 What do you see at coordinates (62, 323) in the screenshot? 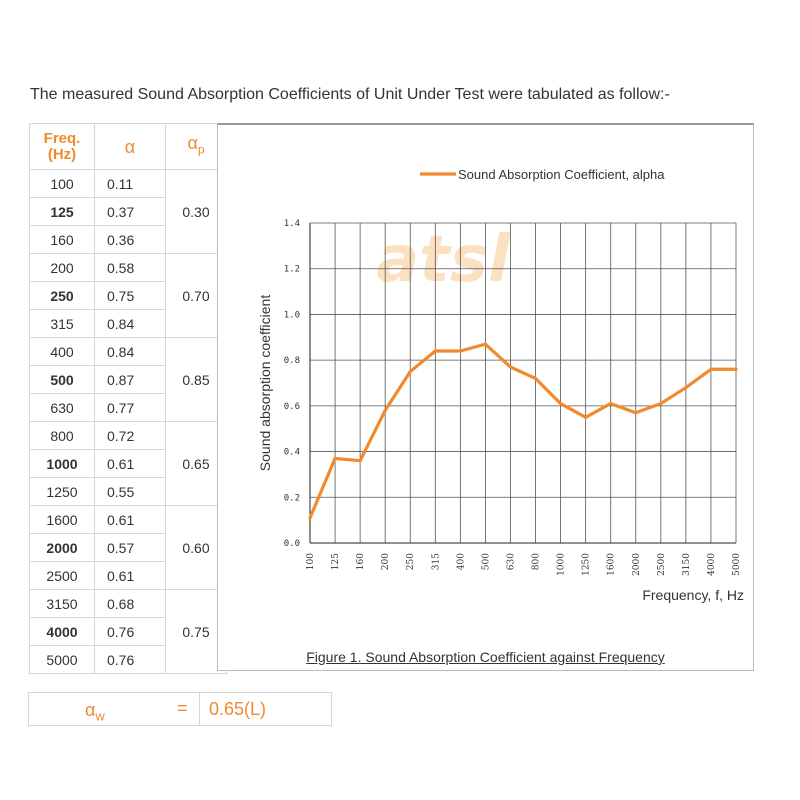
I see `freq-cell: 315` at bounding box center [62, 323].